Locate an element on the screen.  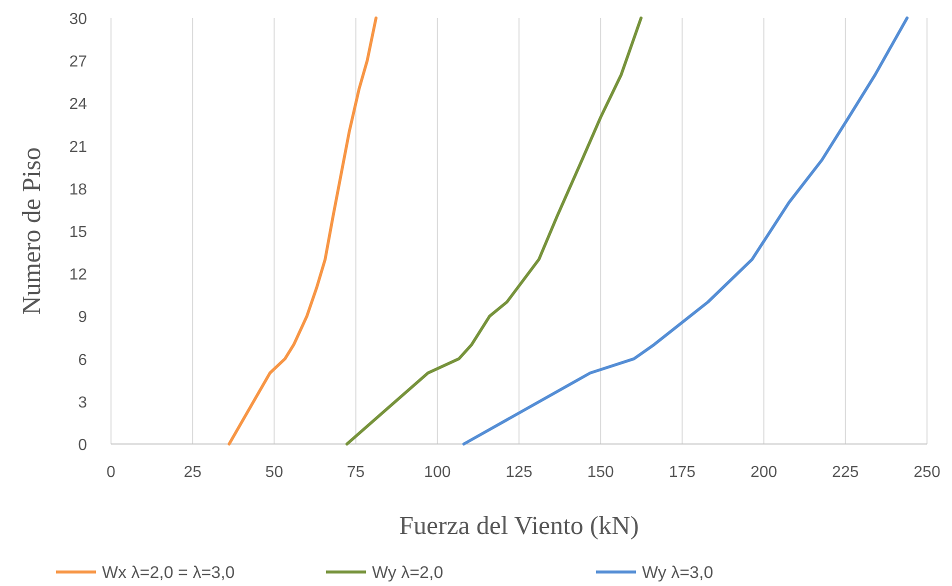
legend-label: Wx λ=2,0 = λ=3,0 is located at coordinates (168, 572).